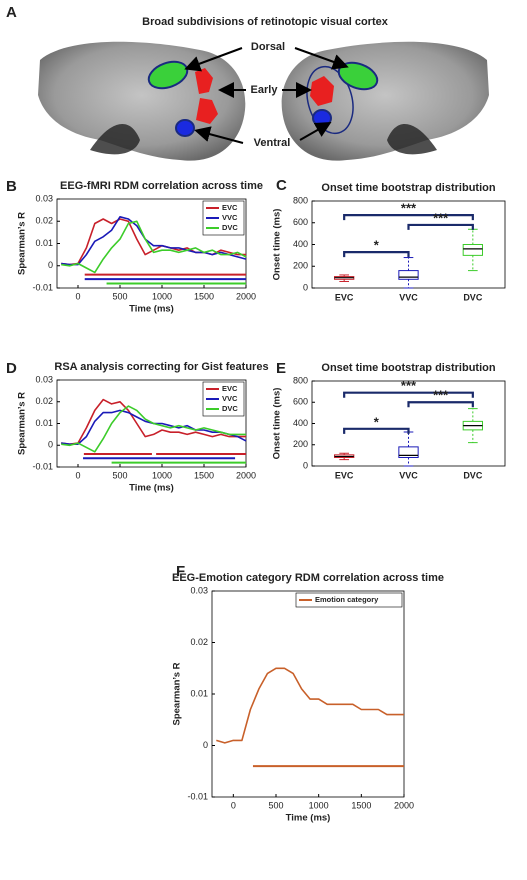  I want to click on legend-label: Emotion category, so click(347, 599).